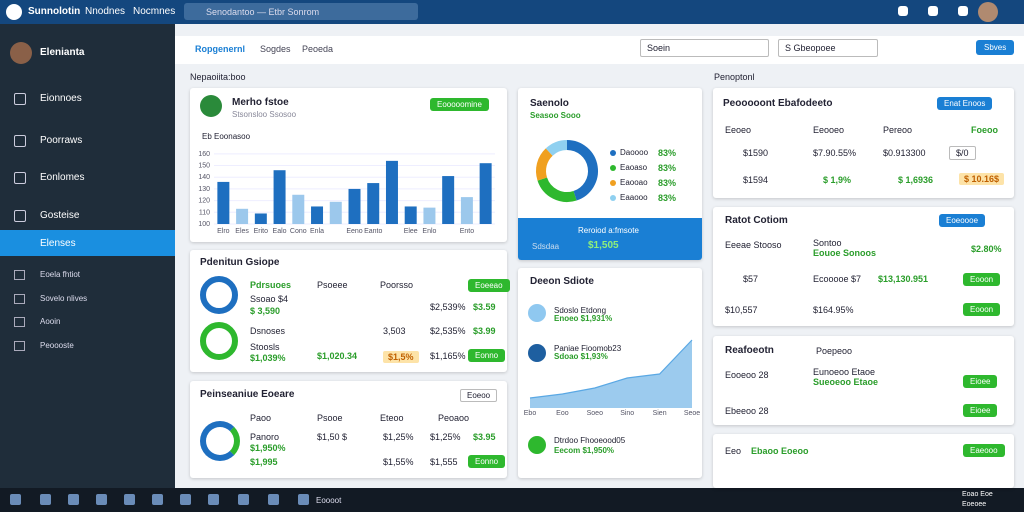 This screenshot has height=512, width=1024. Describe the element at coordinates (834, 351) in the screenshot. I see `tab: Poepeoo` at that location.